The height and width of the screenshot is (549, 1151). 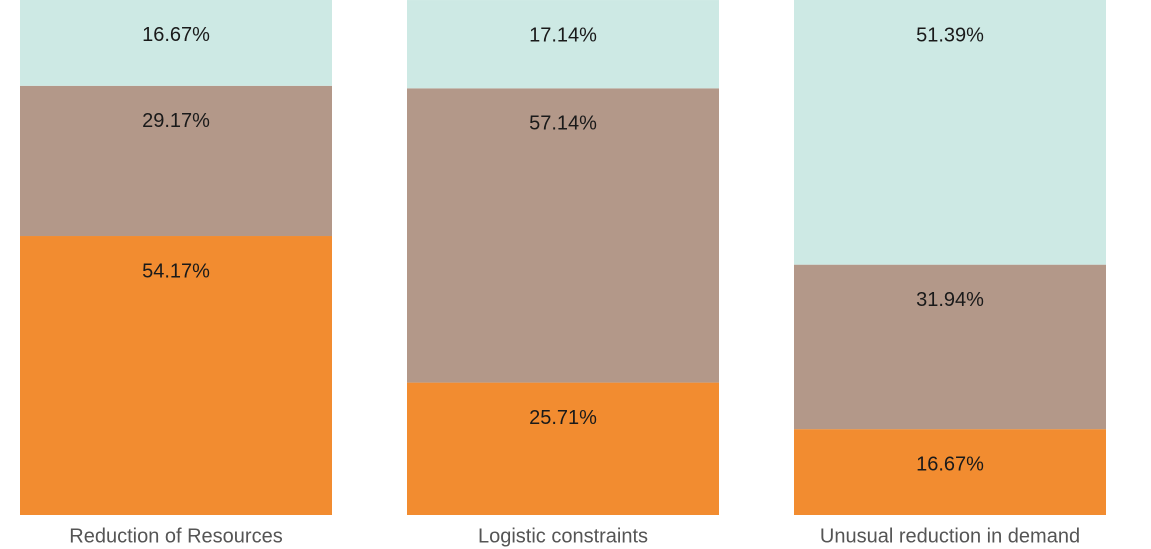 What do you see at coordinates (950, 536) in the screenshot?
I see `x-tick-label: Unusual reduction in demand` at bounding box center [950, 536].